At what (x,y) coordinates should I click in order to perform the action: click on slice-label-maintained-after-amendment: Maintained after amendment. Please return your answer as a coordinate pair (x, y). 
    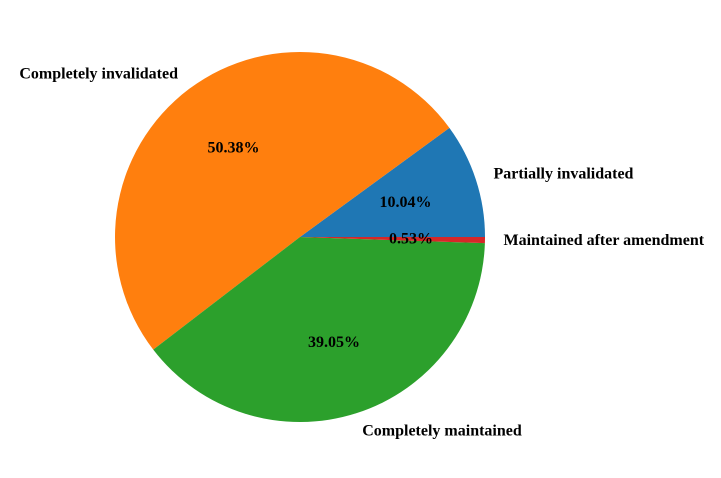
    Looking at the image, I should click on (603, 240).